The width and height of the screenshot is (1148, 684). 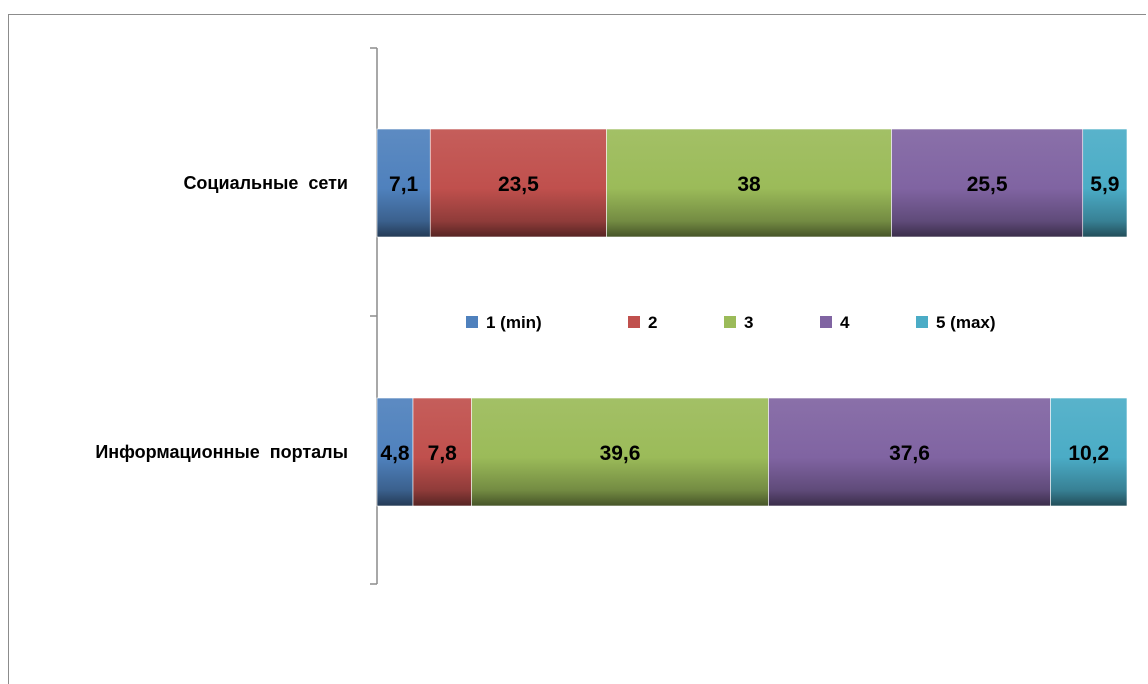 I want to click on data-label: 25,5, so click(x=987, y=184).